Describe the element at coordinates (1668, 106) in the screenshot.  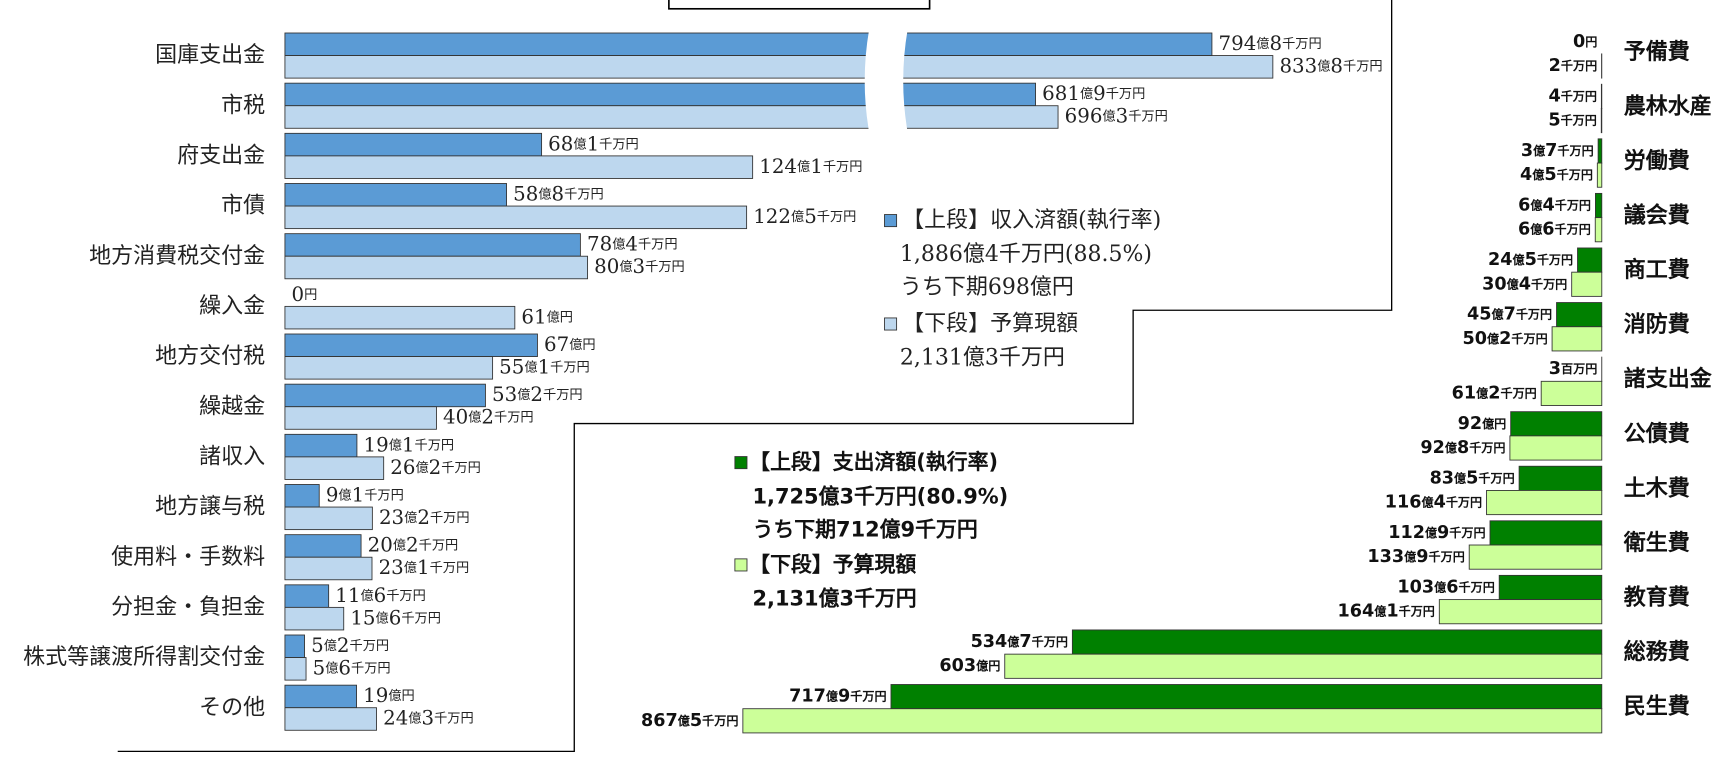
I see `category-label: 農林水産` at that location.